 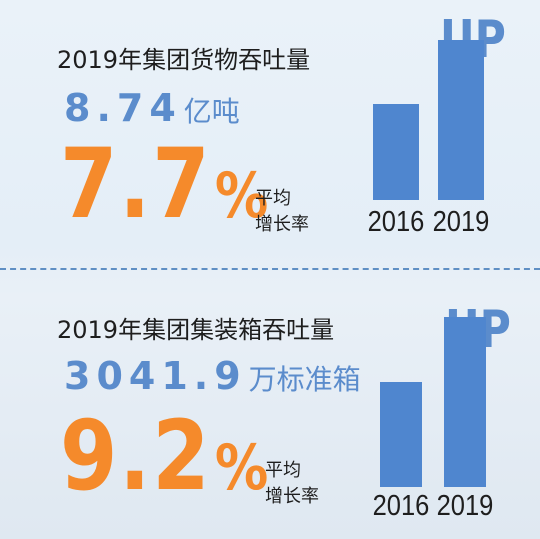 I want to click on growth-value: 7.7, so click(x=136, y=184).